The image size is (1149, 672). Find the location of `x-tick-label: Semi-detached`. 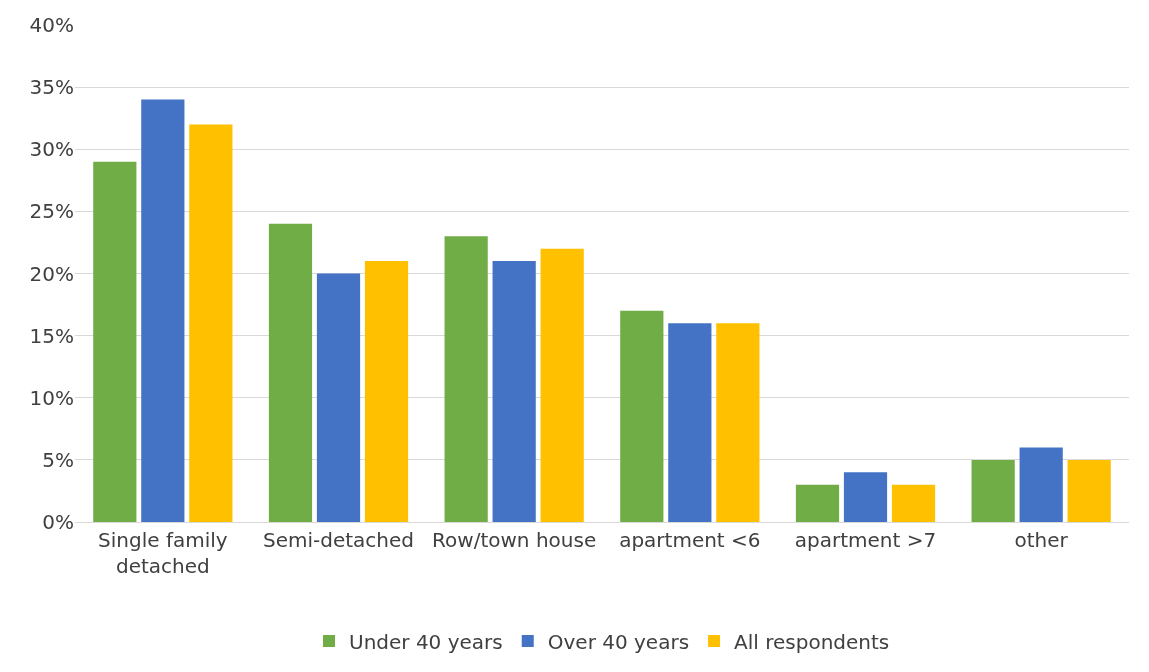

x-tick-label: Semi-detached is located at coordinates (338, 540).